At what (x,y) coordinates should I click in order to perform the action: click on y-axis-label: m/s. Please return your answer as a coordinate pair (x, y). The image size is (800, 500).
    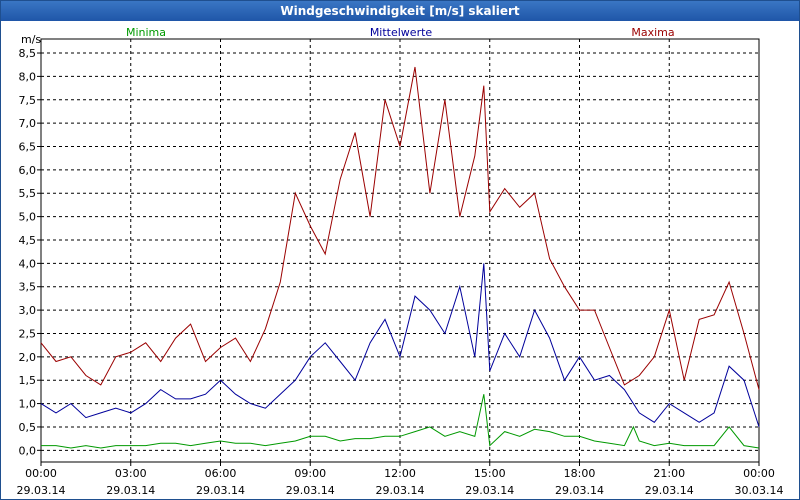
    Looking at the image, I should click on (31, 39).